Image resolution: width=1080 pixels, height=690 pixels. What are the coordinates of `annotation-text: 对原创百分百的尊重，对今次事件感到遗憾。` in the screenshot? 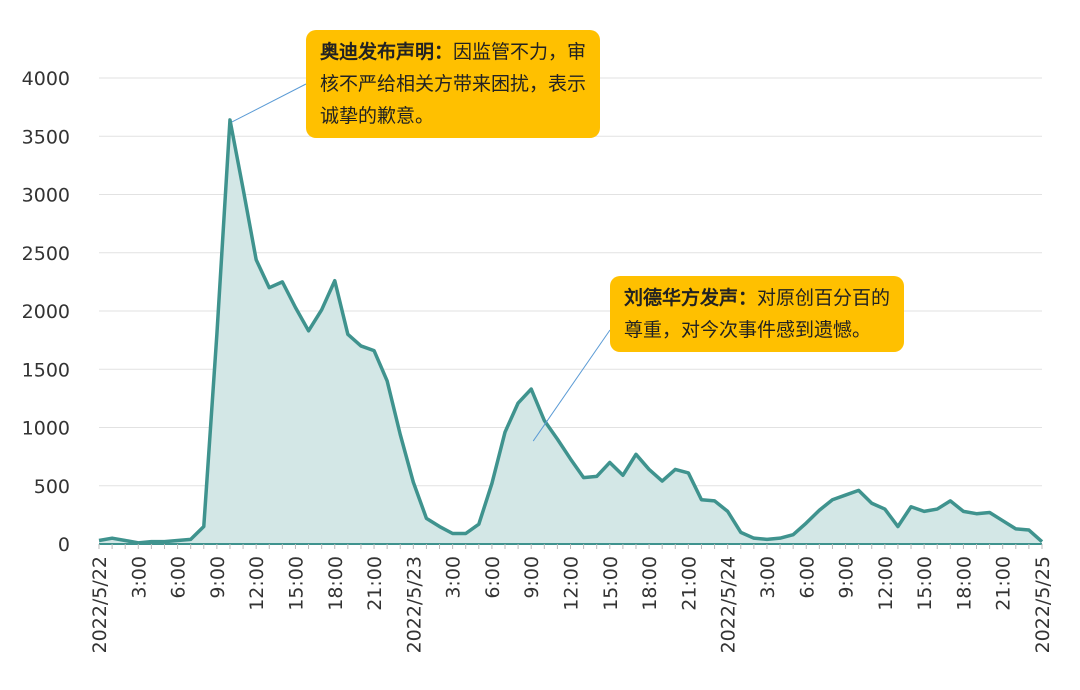 It's located at (757, 314).